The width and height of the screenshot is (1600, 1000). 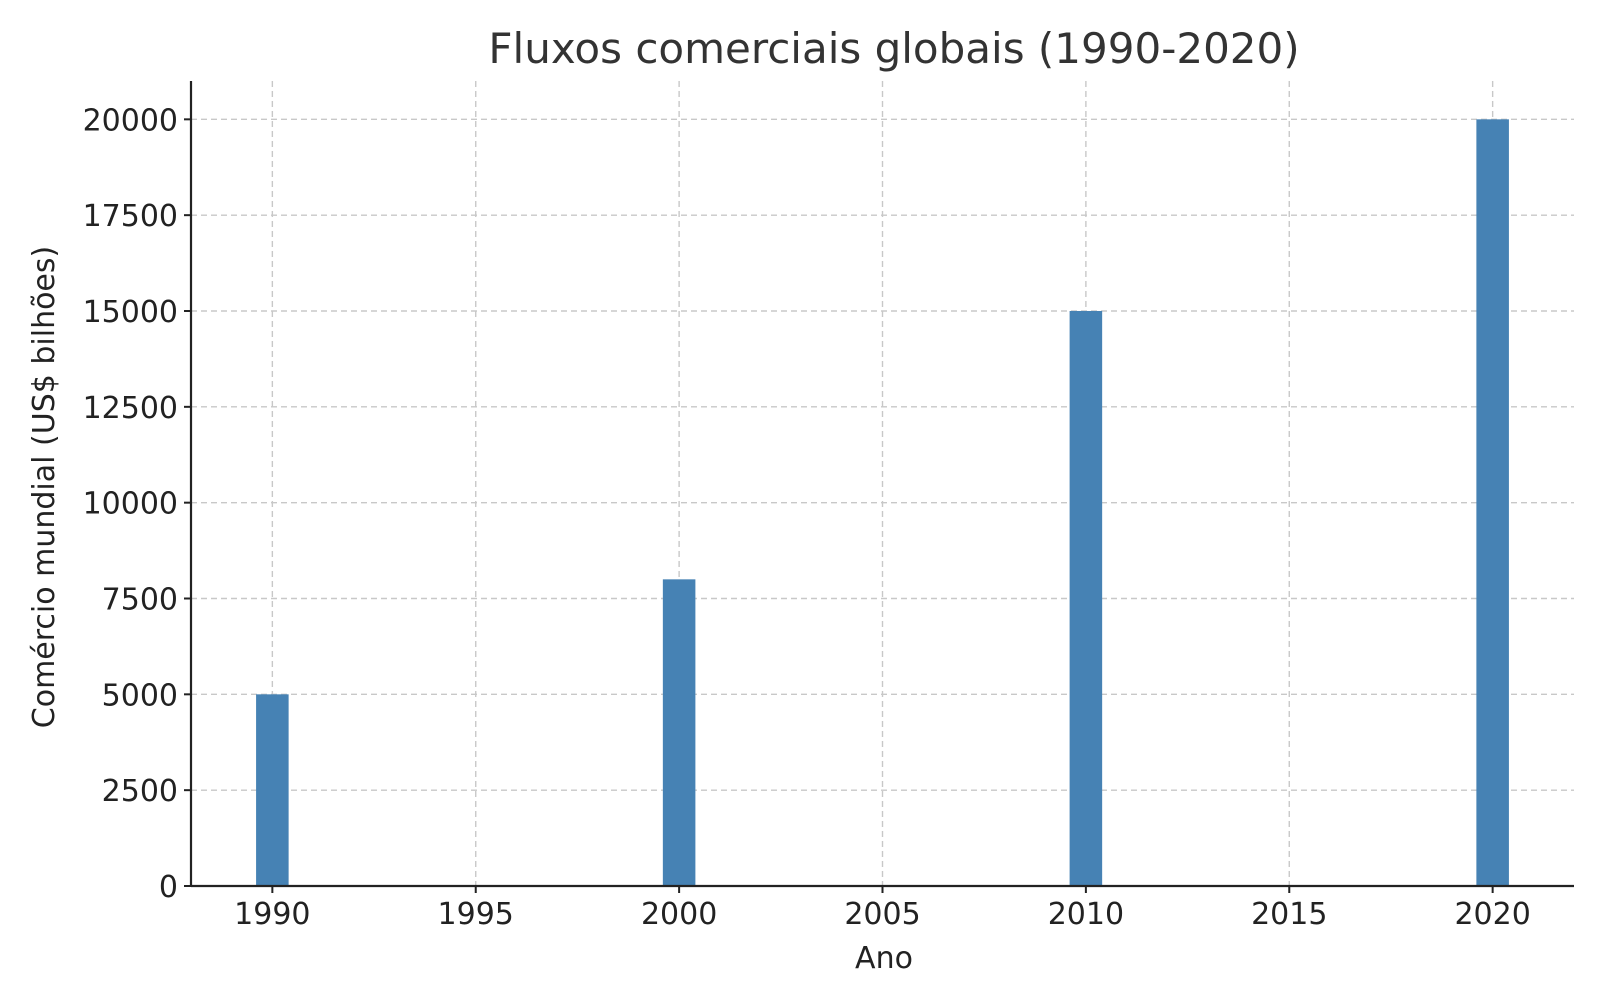 I want to click on bar-2010, so click(x=1086, y=598).